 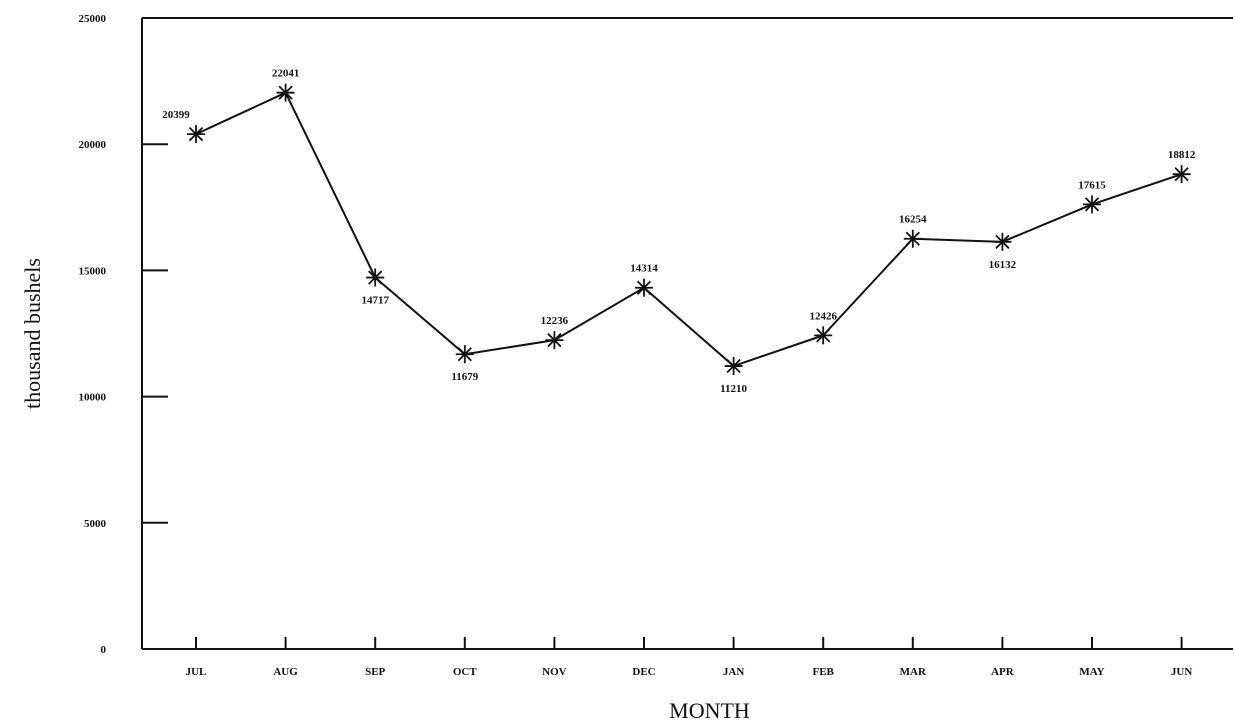 I want to click on y-tick-label: 0, so click(x=104, y=650).